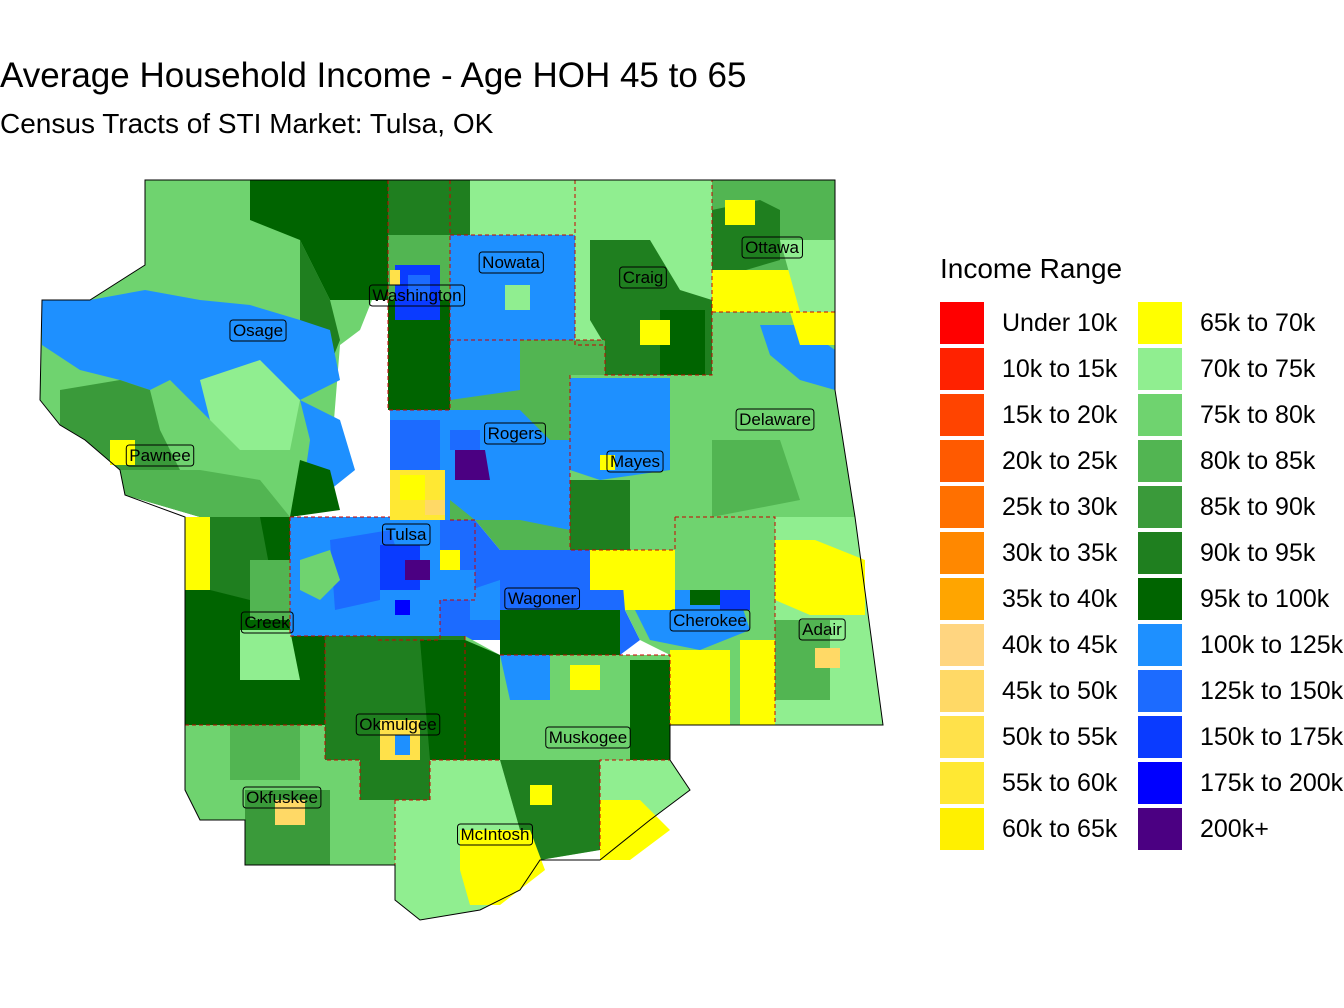 The image size is (1344, 1008). Describe the element at coordinates (1060, 415) in the screenshot. I see `legend-label: 15k to 20k` at that location.